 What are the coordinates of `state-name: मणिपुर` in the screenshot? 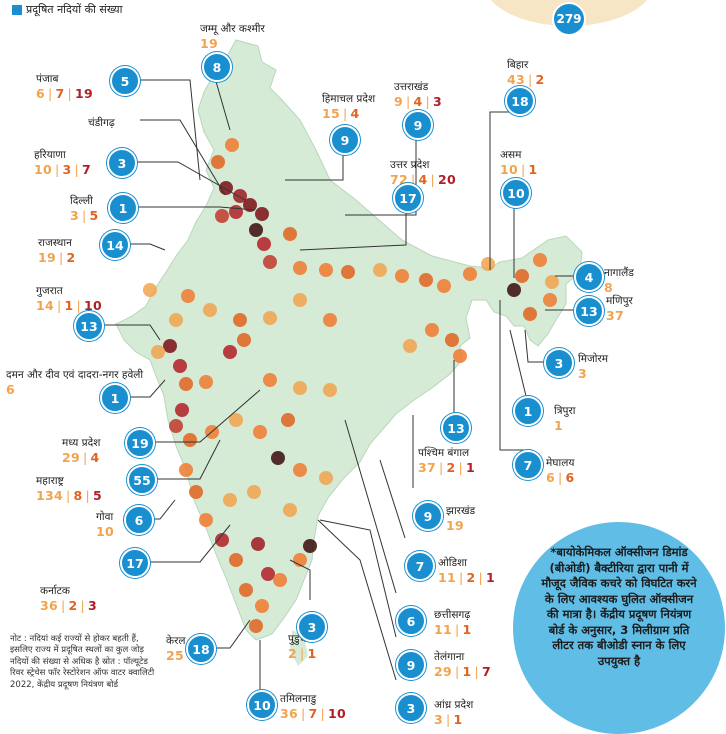 It's located at (619, 301).